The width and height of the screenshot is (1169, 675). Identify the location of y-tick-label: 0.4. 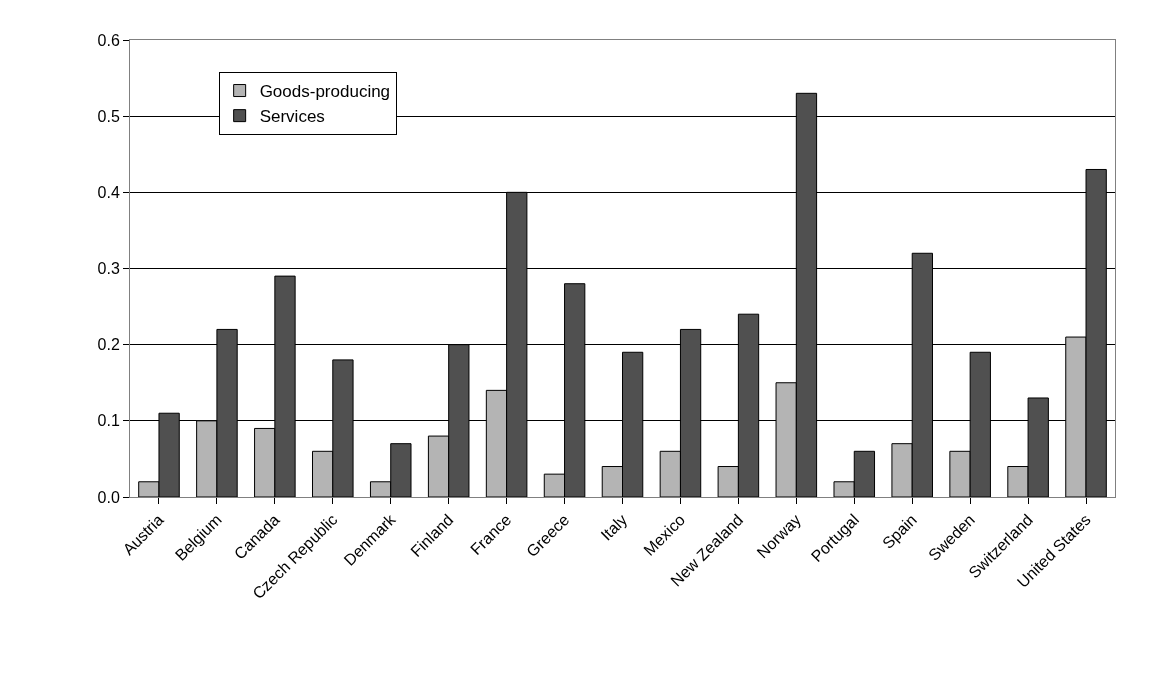
(108, 192).